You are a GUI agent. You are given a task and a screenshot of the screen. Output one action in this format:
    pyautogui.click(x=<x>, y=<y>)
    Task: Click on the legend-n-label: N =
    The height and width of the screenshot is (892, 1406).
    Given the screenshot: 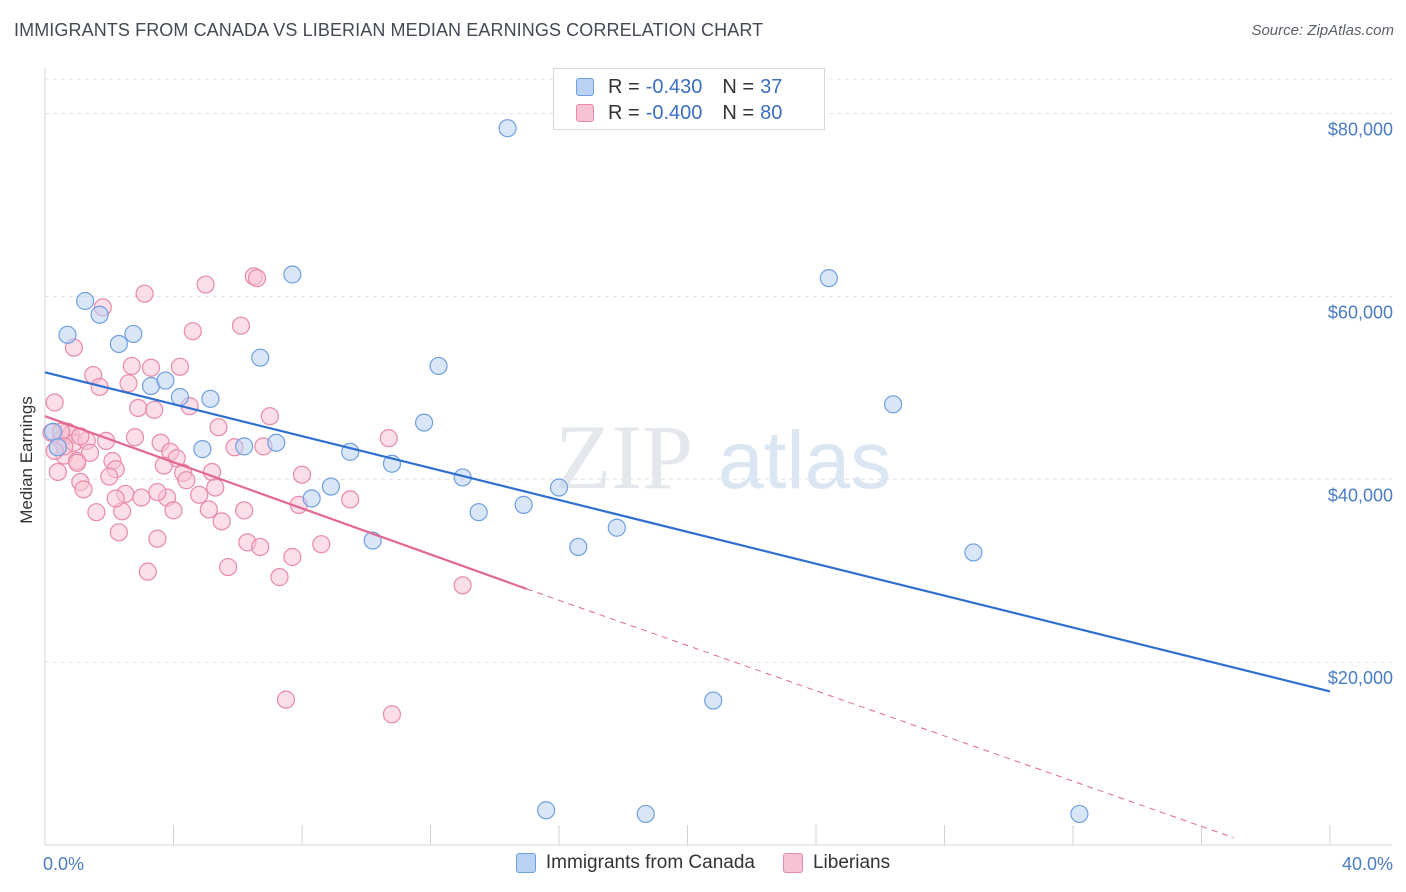 What is the action you would take?
    pyautogui.click(x=738, y=86)
    